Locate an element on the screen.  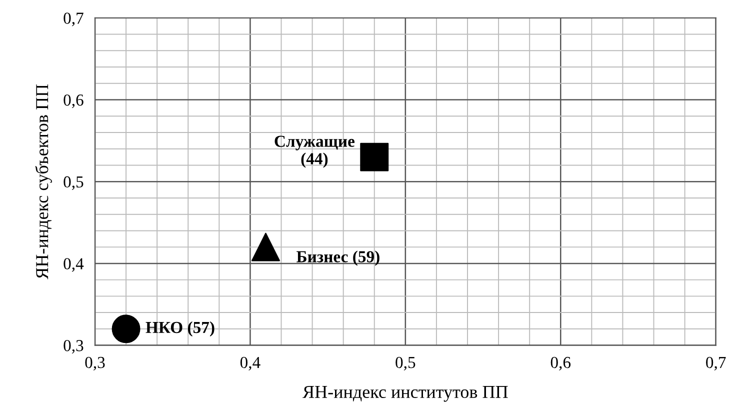
x-tick-label: 0,3 is located at coordinates (95, 363).